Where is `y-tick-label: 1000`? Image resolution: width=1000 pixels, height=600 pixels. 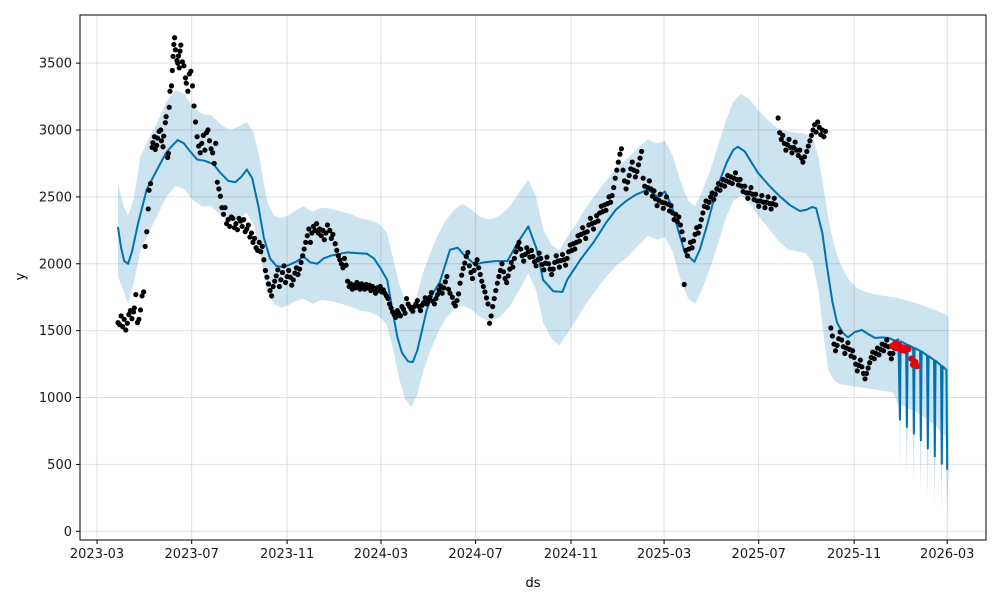
y-tick-label: 1000 is located at coordinates (55, 398).